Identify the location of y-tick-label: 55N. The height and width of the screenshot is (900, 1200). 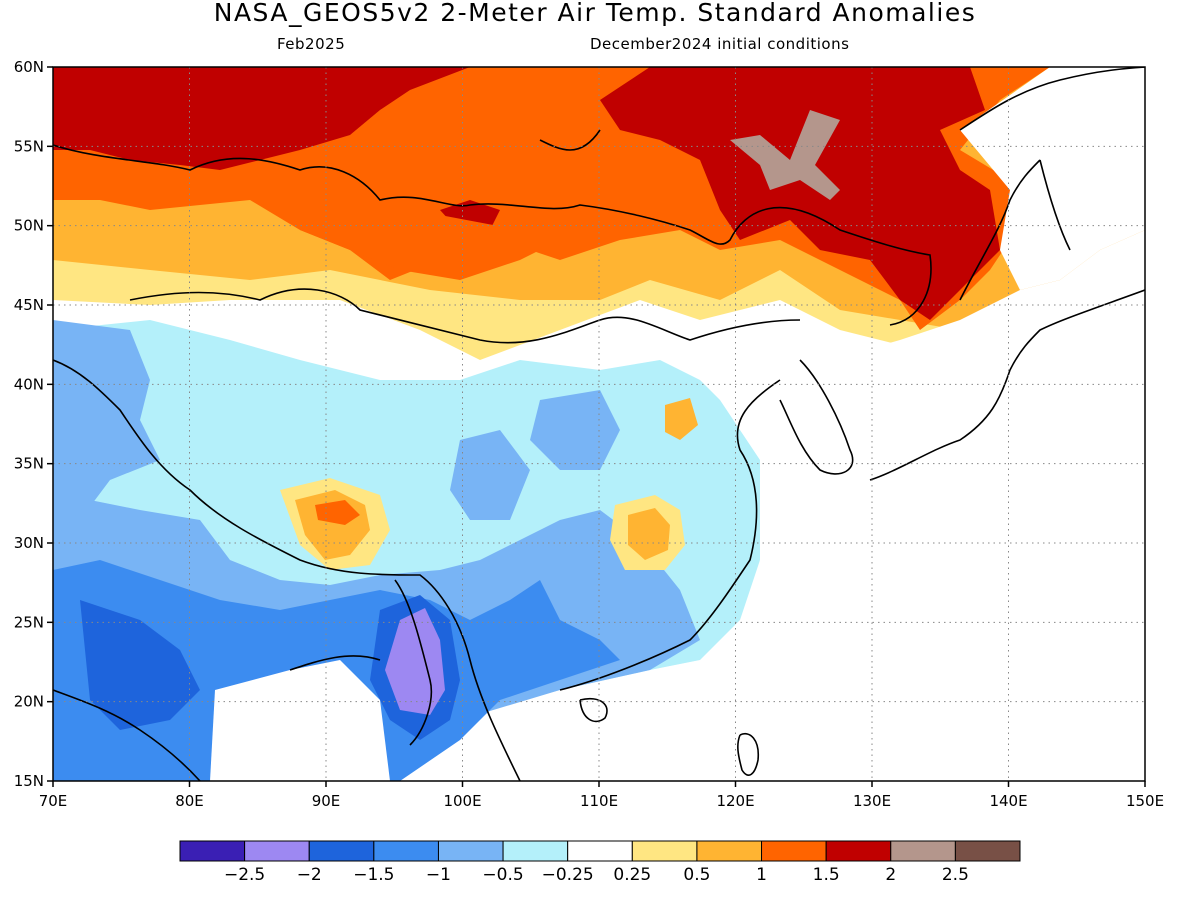
(29, 146).